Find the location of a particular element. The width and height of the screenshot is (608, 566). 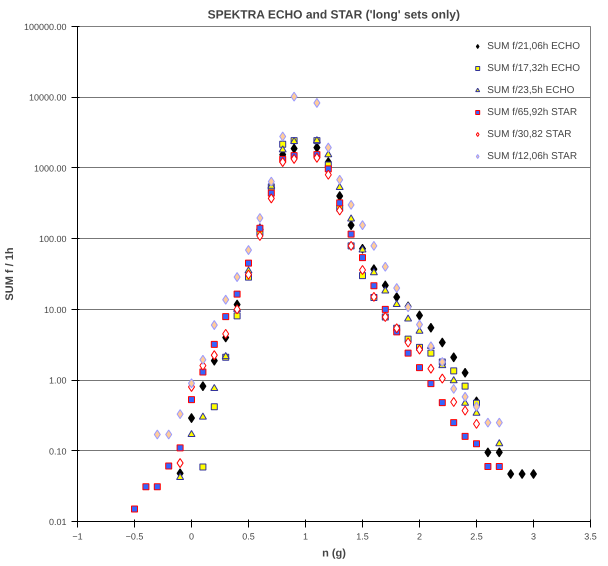

legend-label: SUM f/65,92h STAR is located at coordinates (532, 112).